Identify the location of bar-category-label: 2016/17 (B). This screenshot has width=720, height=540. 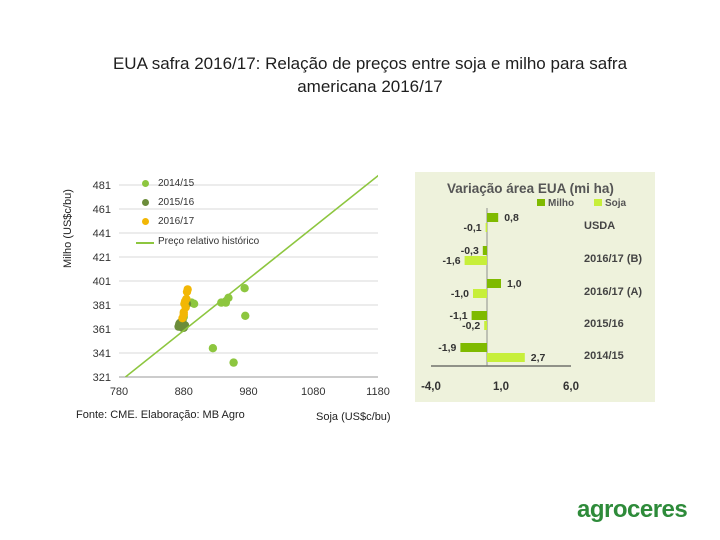
(613, 259).